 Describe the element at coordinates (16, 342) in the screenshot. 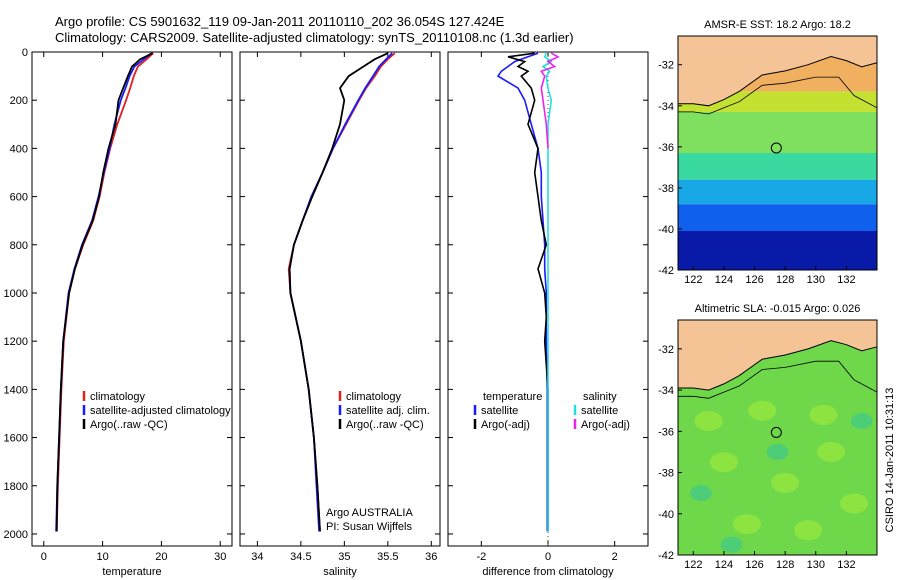

I see `y-tick-label: 1200` at that location.